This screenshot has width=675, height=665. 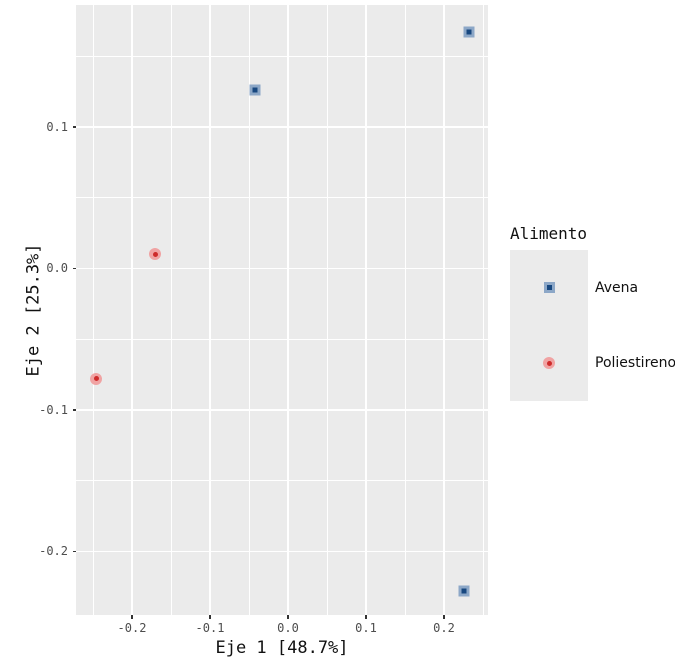 I want to click on x-tick-label: -0.1, so click(x=210, y=628).